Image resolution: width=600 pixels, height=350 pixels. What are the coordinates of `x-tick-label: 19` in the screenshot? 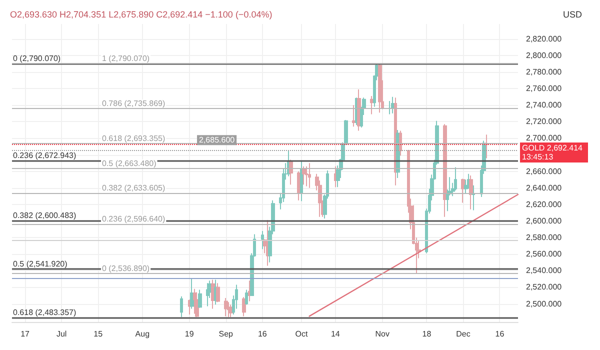 It's located at (189, 334).